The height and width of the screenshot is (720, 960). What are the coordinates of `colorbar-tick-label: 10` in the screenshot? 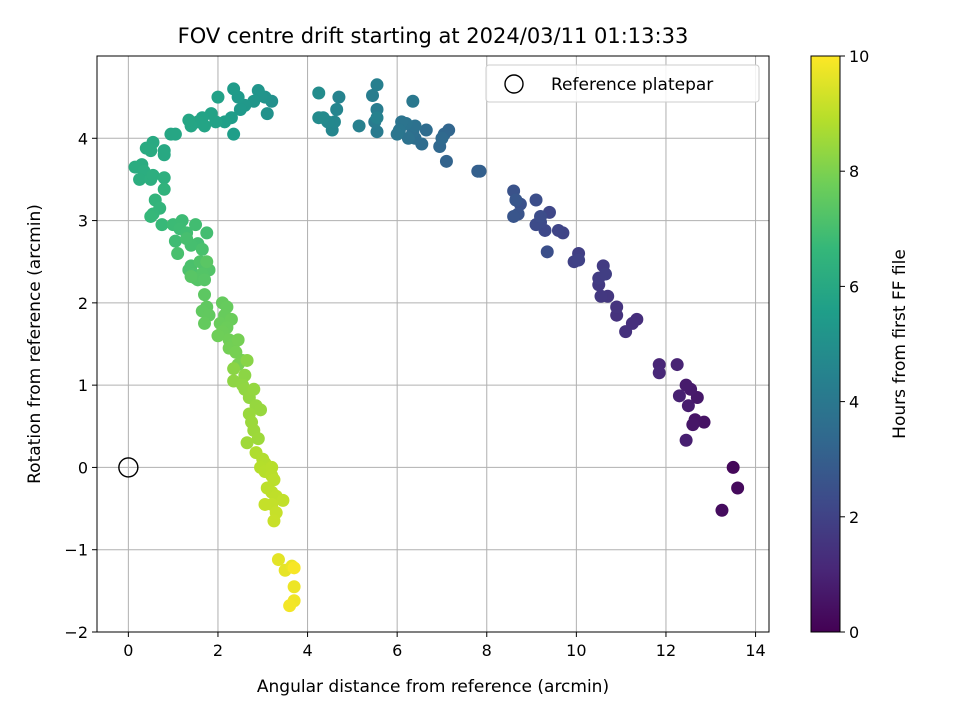 It's located at (859, 56).